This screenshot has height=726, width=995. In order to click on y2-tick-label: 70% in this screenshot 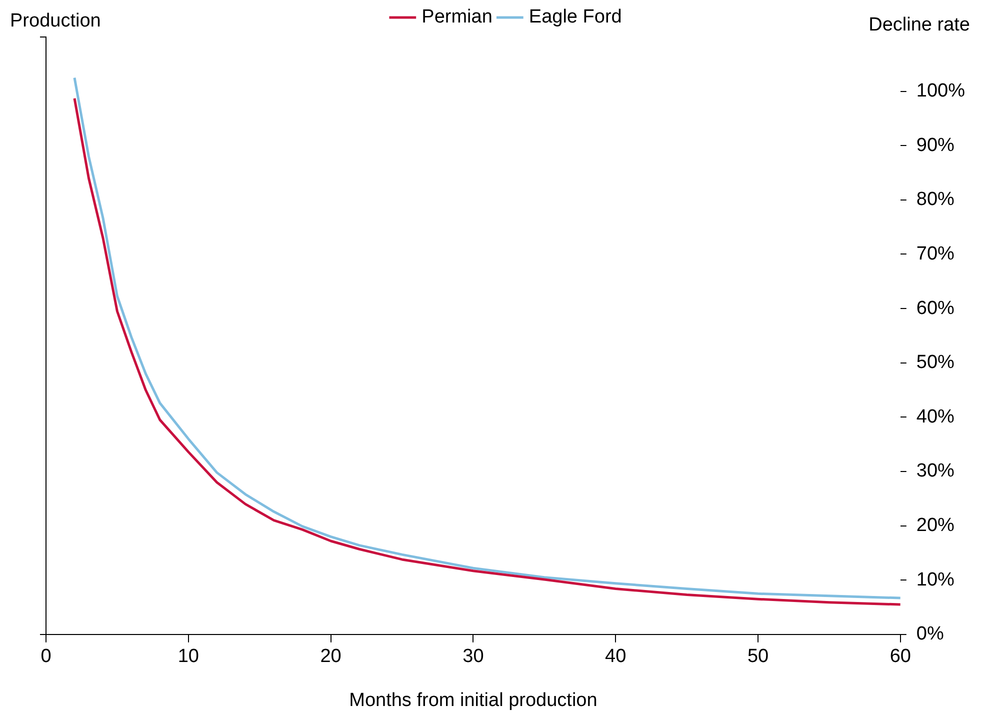, I will do `click(935, 253)`.